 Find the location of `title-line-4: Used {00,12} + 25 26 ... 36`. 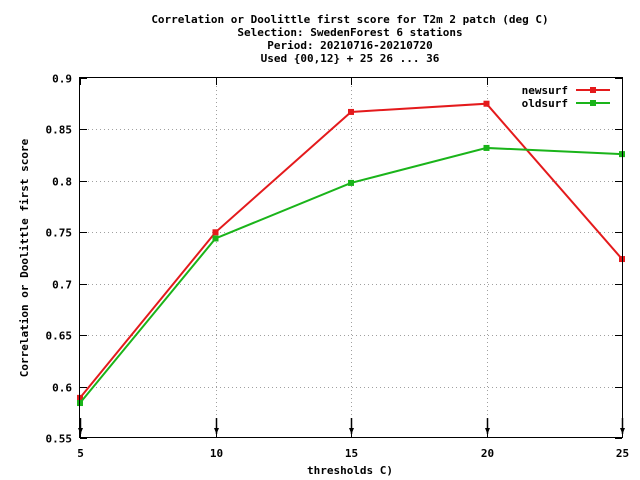

title-line-4: Used {00,12} + 25 26 ... 36 is located at coordinates (350, 58).